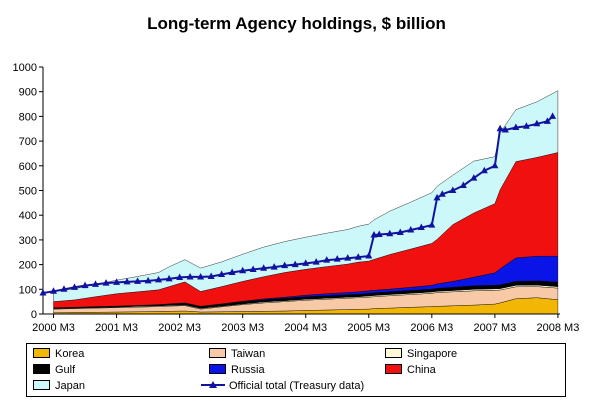 The image size is (593, 405). What do you see at coordinates (558, 328) in the screenshot?
I see `x-tick-label: 2008 M3` at bounding box center [558, 328].